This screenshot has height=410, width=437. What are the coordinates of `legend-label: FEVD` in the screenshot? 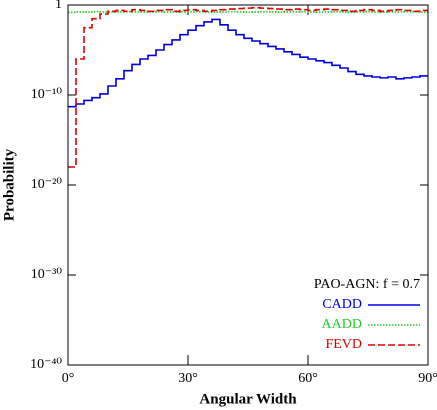 It's located at (343, 344).